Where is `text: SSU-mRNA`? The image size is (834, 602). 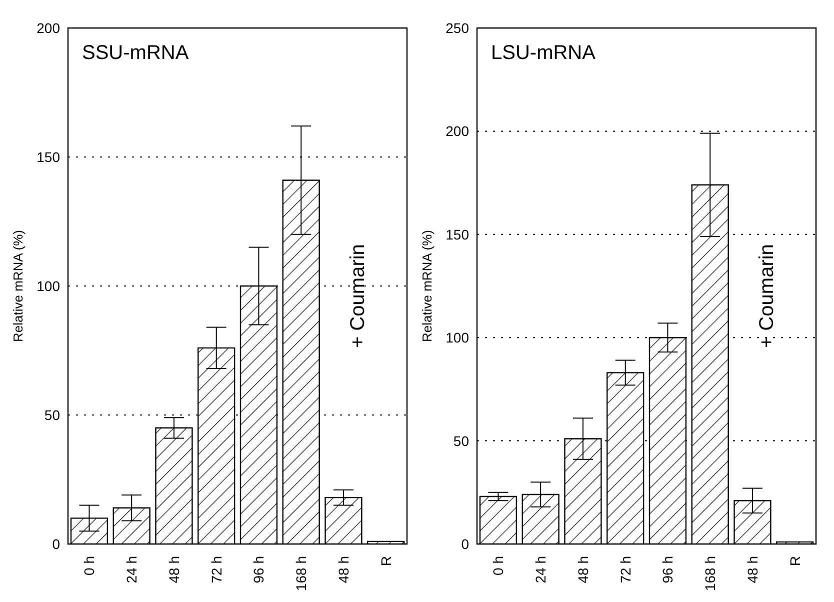 text: SSU-mRNA is located at coordinates (135, 53).